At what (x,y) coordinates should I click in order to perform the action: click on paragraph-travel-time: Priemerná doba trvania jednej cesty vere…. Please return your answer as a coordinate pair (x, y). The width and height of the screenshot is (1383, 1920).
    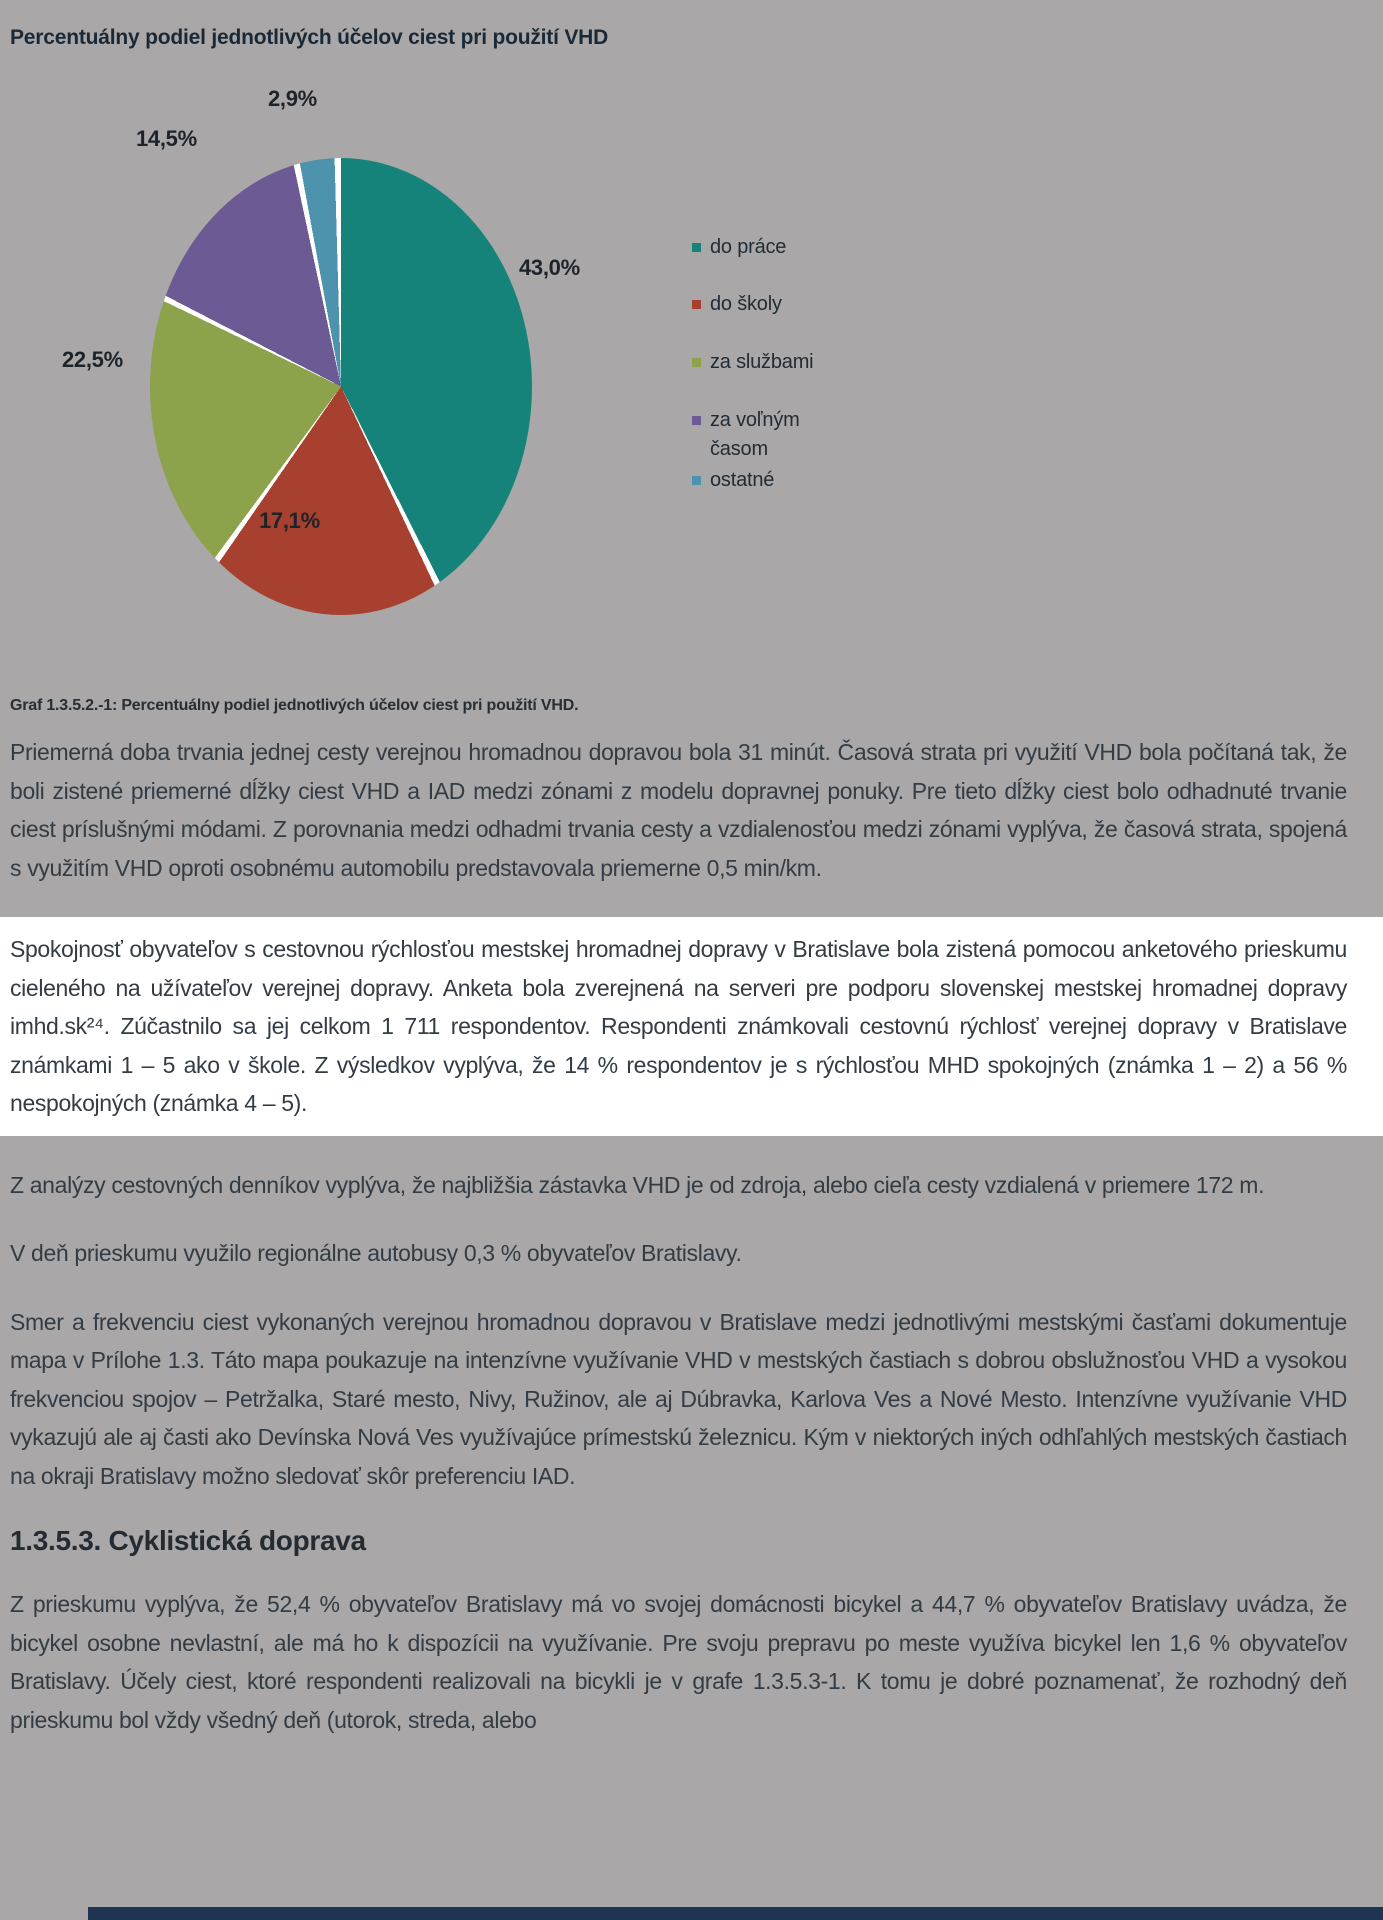
    Looking at the image, I should click on (678, 810).